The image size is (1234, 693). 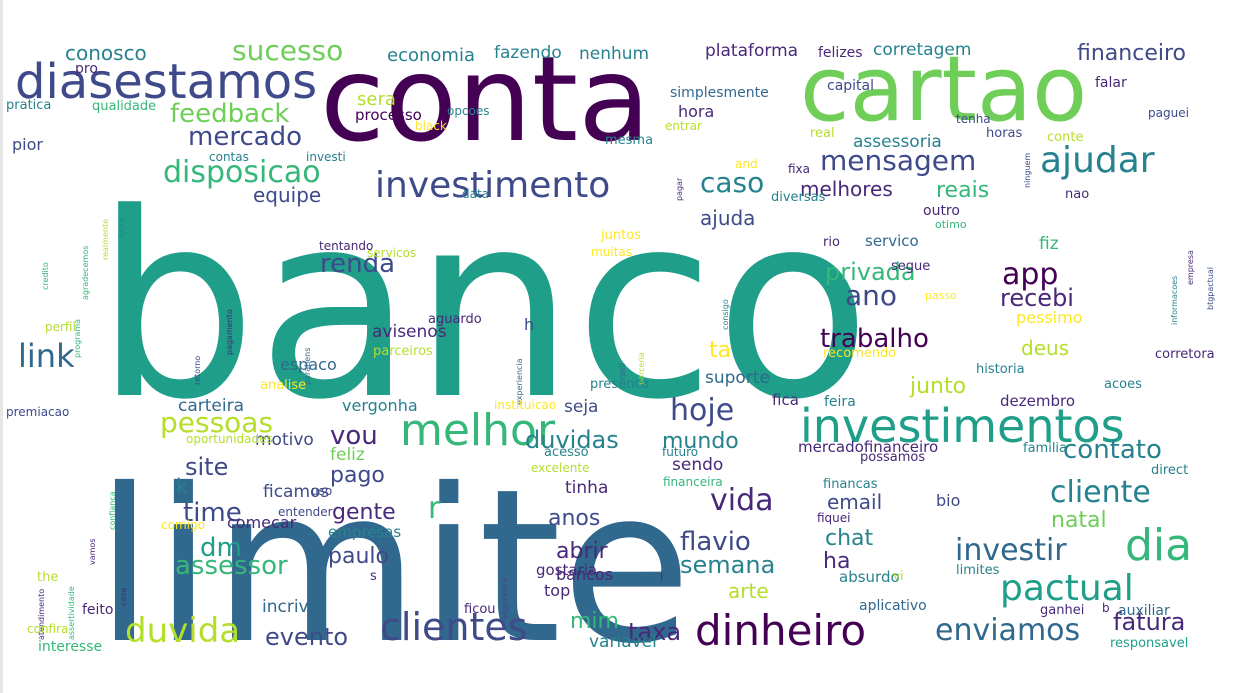 I want to click on cloud-word: taxa, so click(x=654, y=632).